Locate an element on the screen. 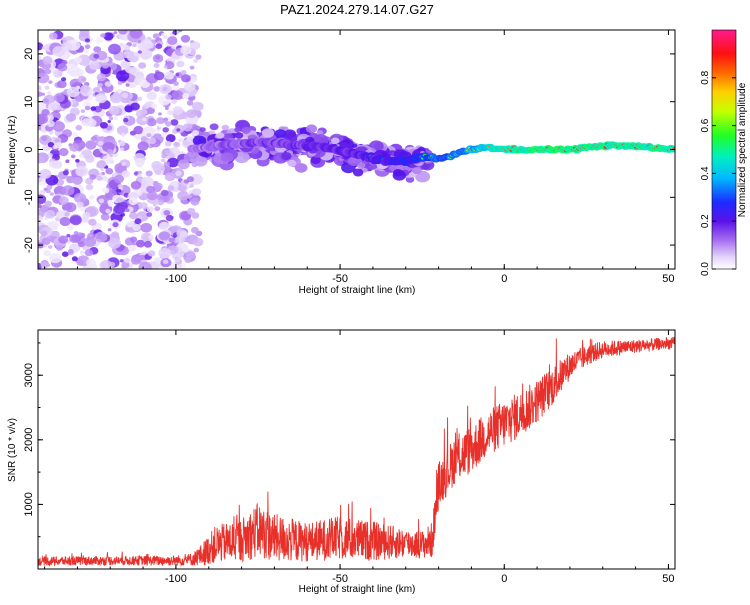  y-tick-label: 0 is located at coordinates (29, 149).